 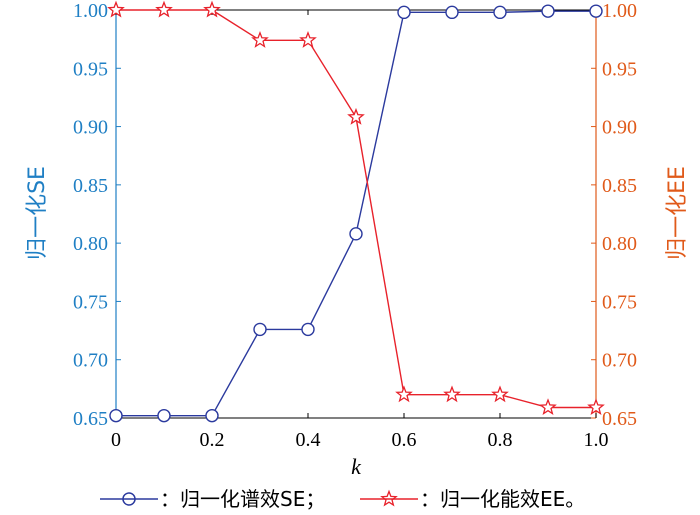 What do you see at coordinates (619, 244) in the screenshot?
I see `y-tick-label-right: 0.80` at bounding box center [619, 244].